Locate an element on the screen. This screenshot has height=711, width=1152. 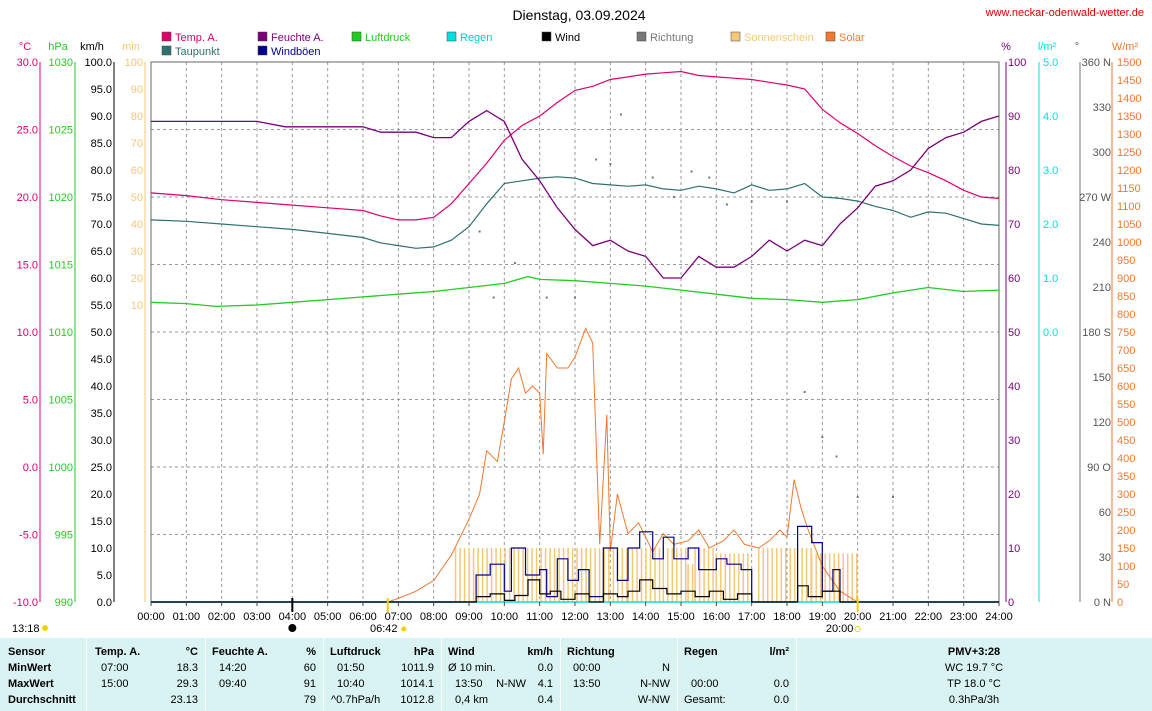
direction-tick-label: 90 O is located at coordinates (1099, 468).